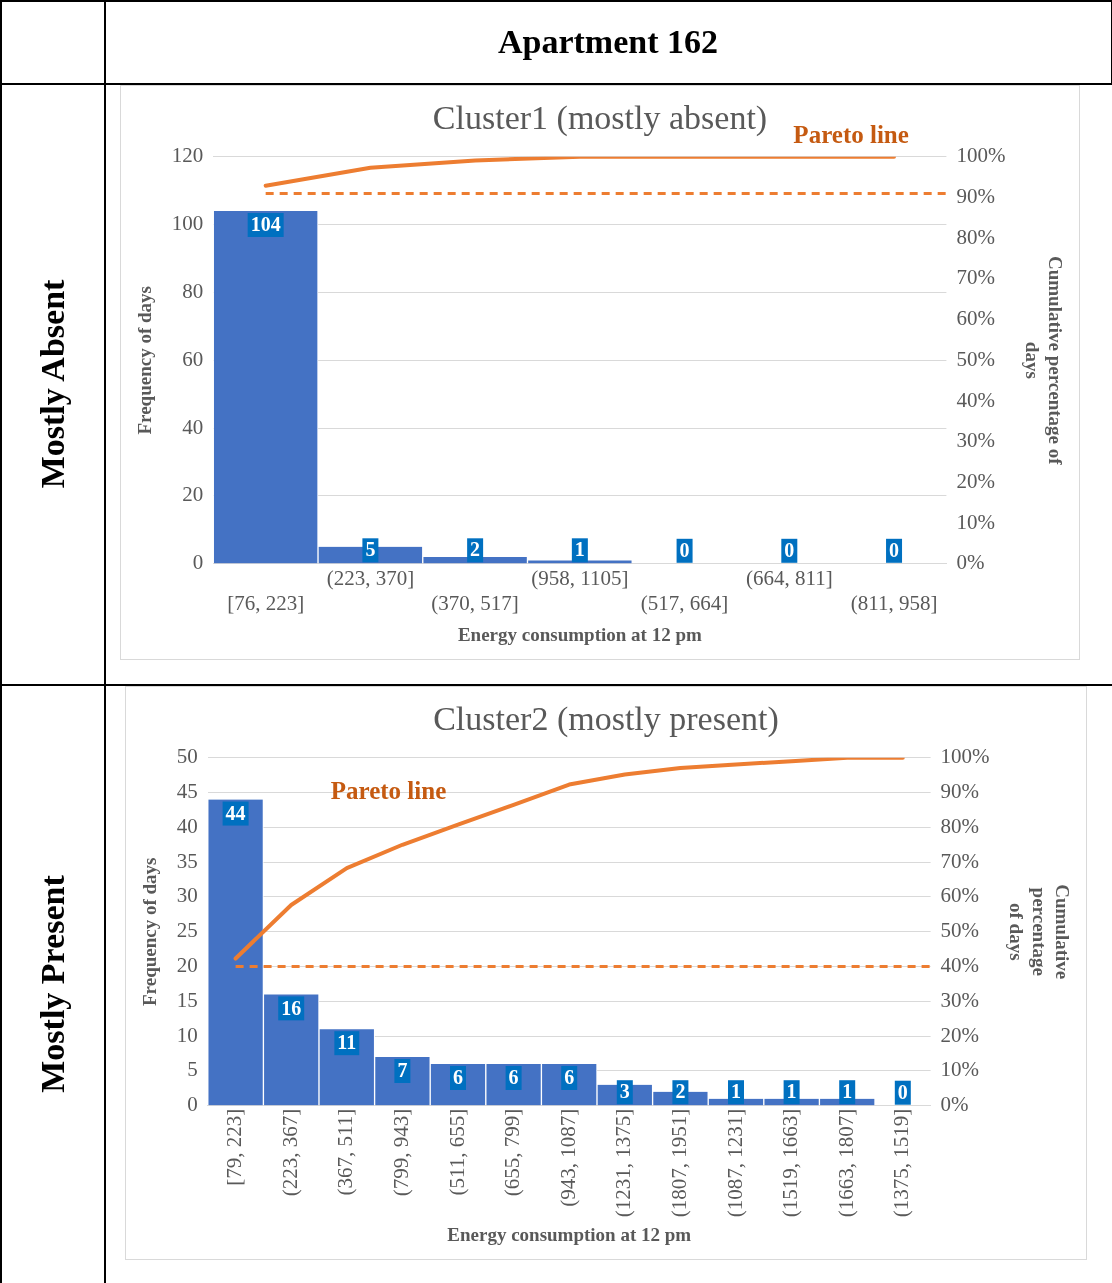 This screenshot has height=1283, width=1112. I want to click on y-tick-label: 120, so click(187, 155).